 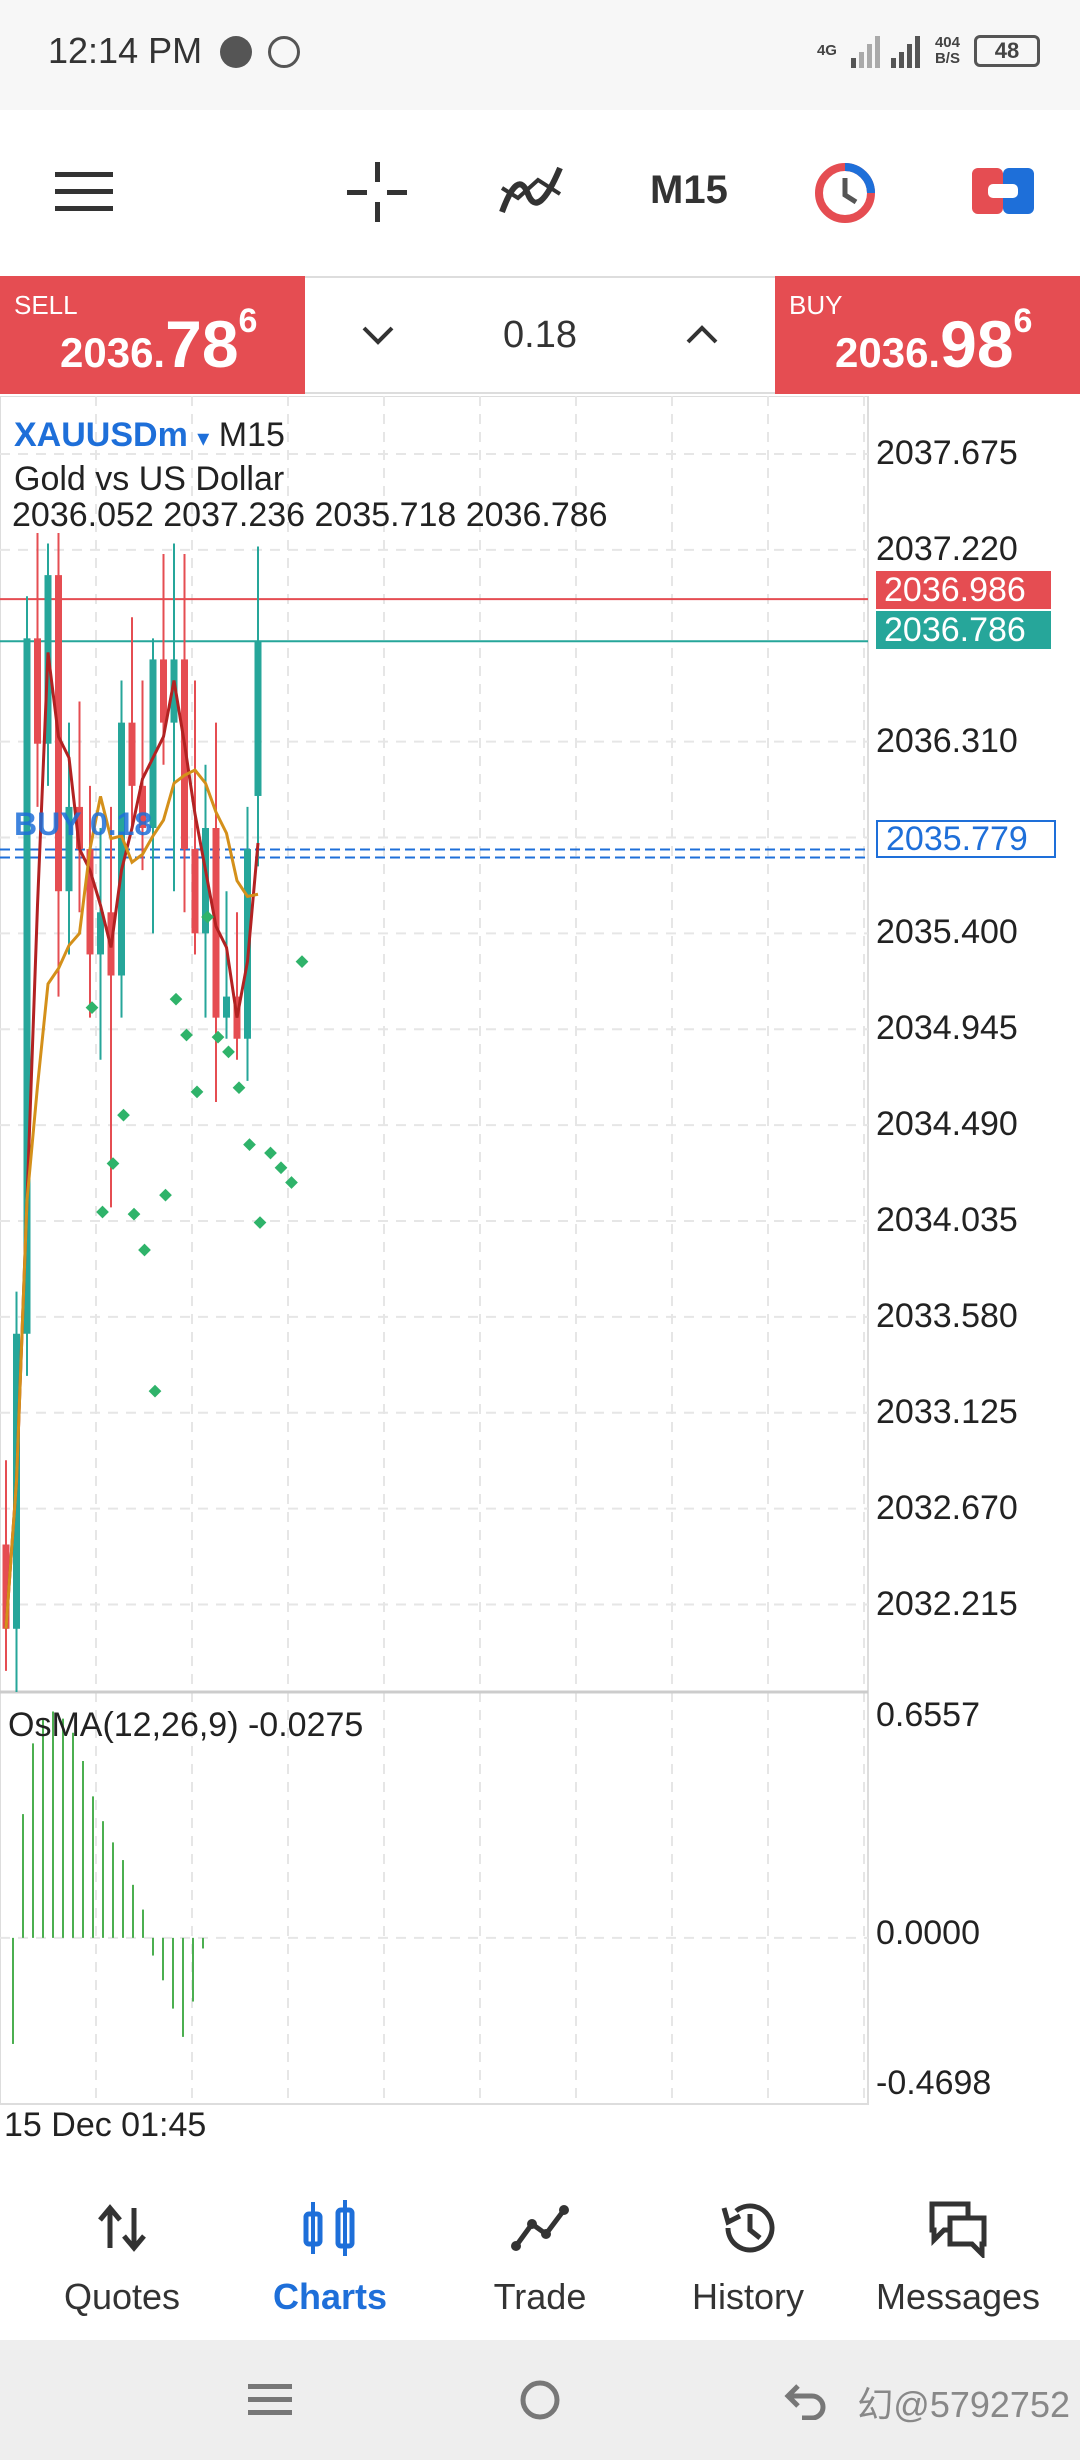 What do you see at coordinates (251, 435) in the screenshot?
I see `chart-timeframe: M15` at bounding box center [251, 435].